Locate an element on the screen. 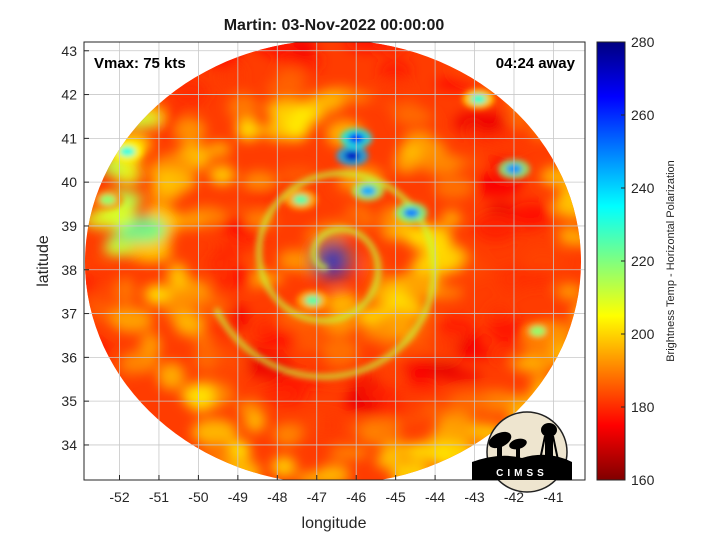  colorbar-tick-label: 260 is located at coordinates (643, 115).